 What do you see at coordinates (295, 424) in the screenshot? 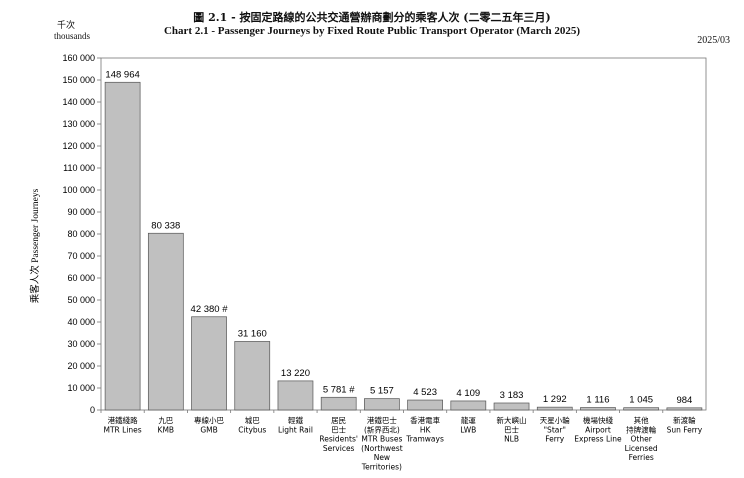
I see `x-tick-label: 輕鐵 Light Rail` at bounding box center [295, 424].